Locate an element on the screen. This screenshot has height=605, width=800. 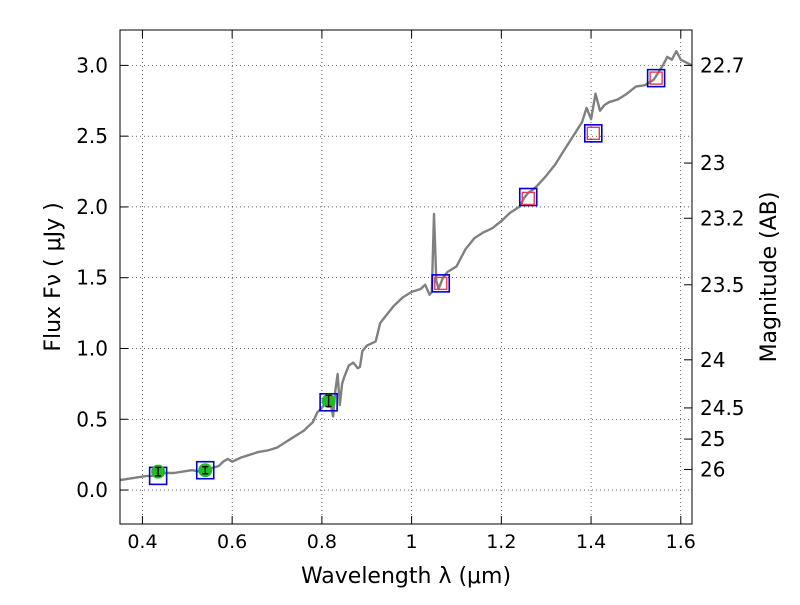
x-tick-label: 1.6 is located at coordinates (681, 542).